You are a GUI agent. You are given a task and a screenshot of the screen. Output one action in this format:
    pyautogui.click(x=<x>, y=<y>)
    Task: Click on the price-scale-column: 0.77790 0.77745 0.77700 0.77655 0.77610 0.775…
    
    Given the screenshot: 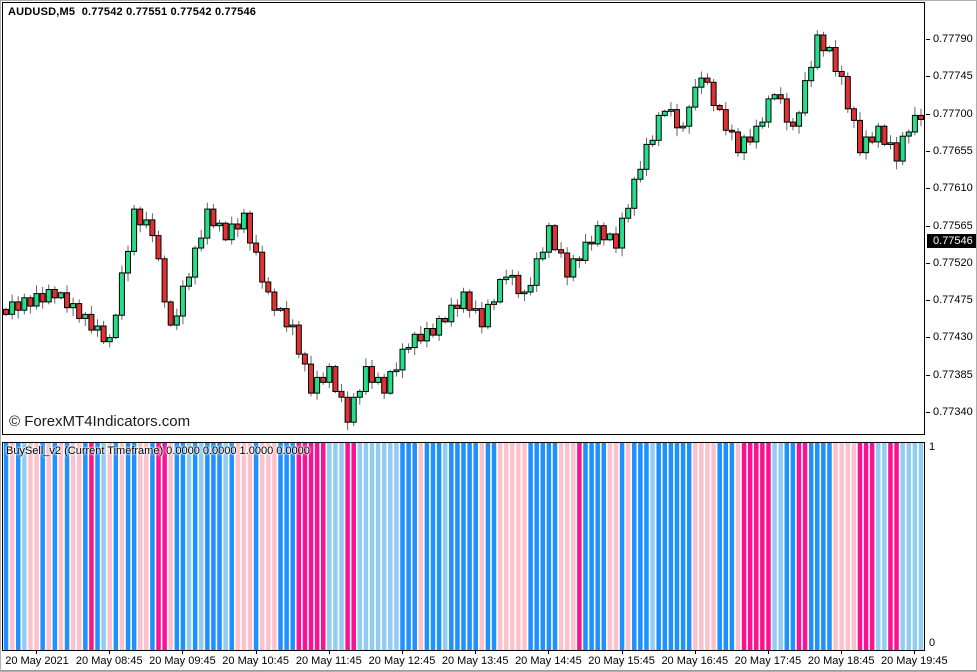 What is the action you would take?
    pyautogui.click(x=951, y=336)
    